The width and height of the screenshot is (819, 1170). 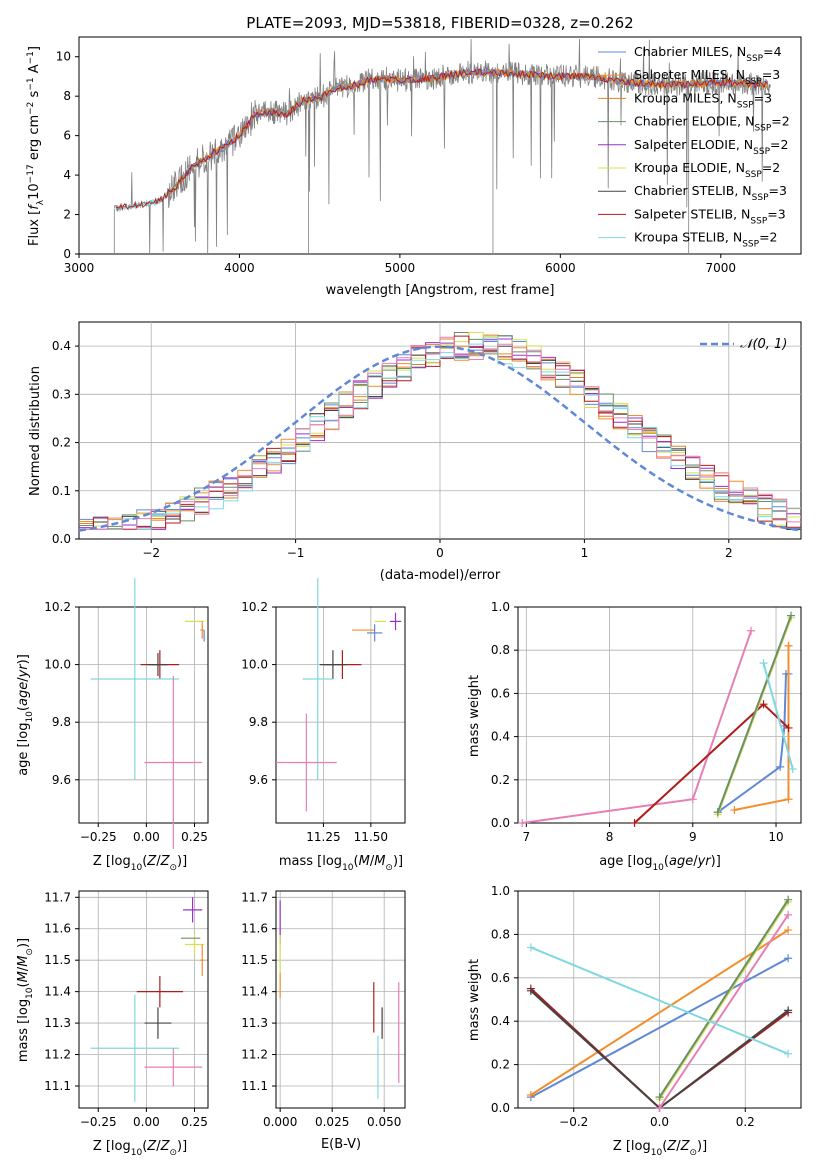 What do you see at coordinates (79, 268) in the screenshot?
I see `spectrum-x-tick-label: 3000` at bounding box center [79, 268].